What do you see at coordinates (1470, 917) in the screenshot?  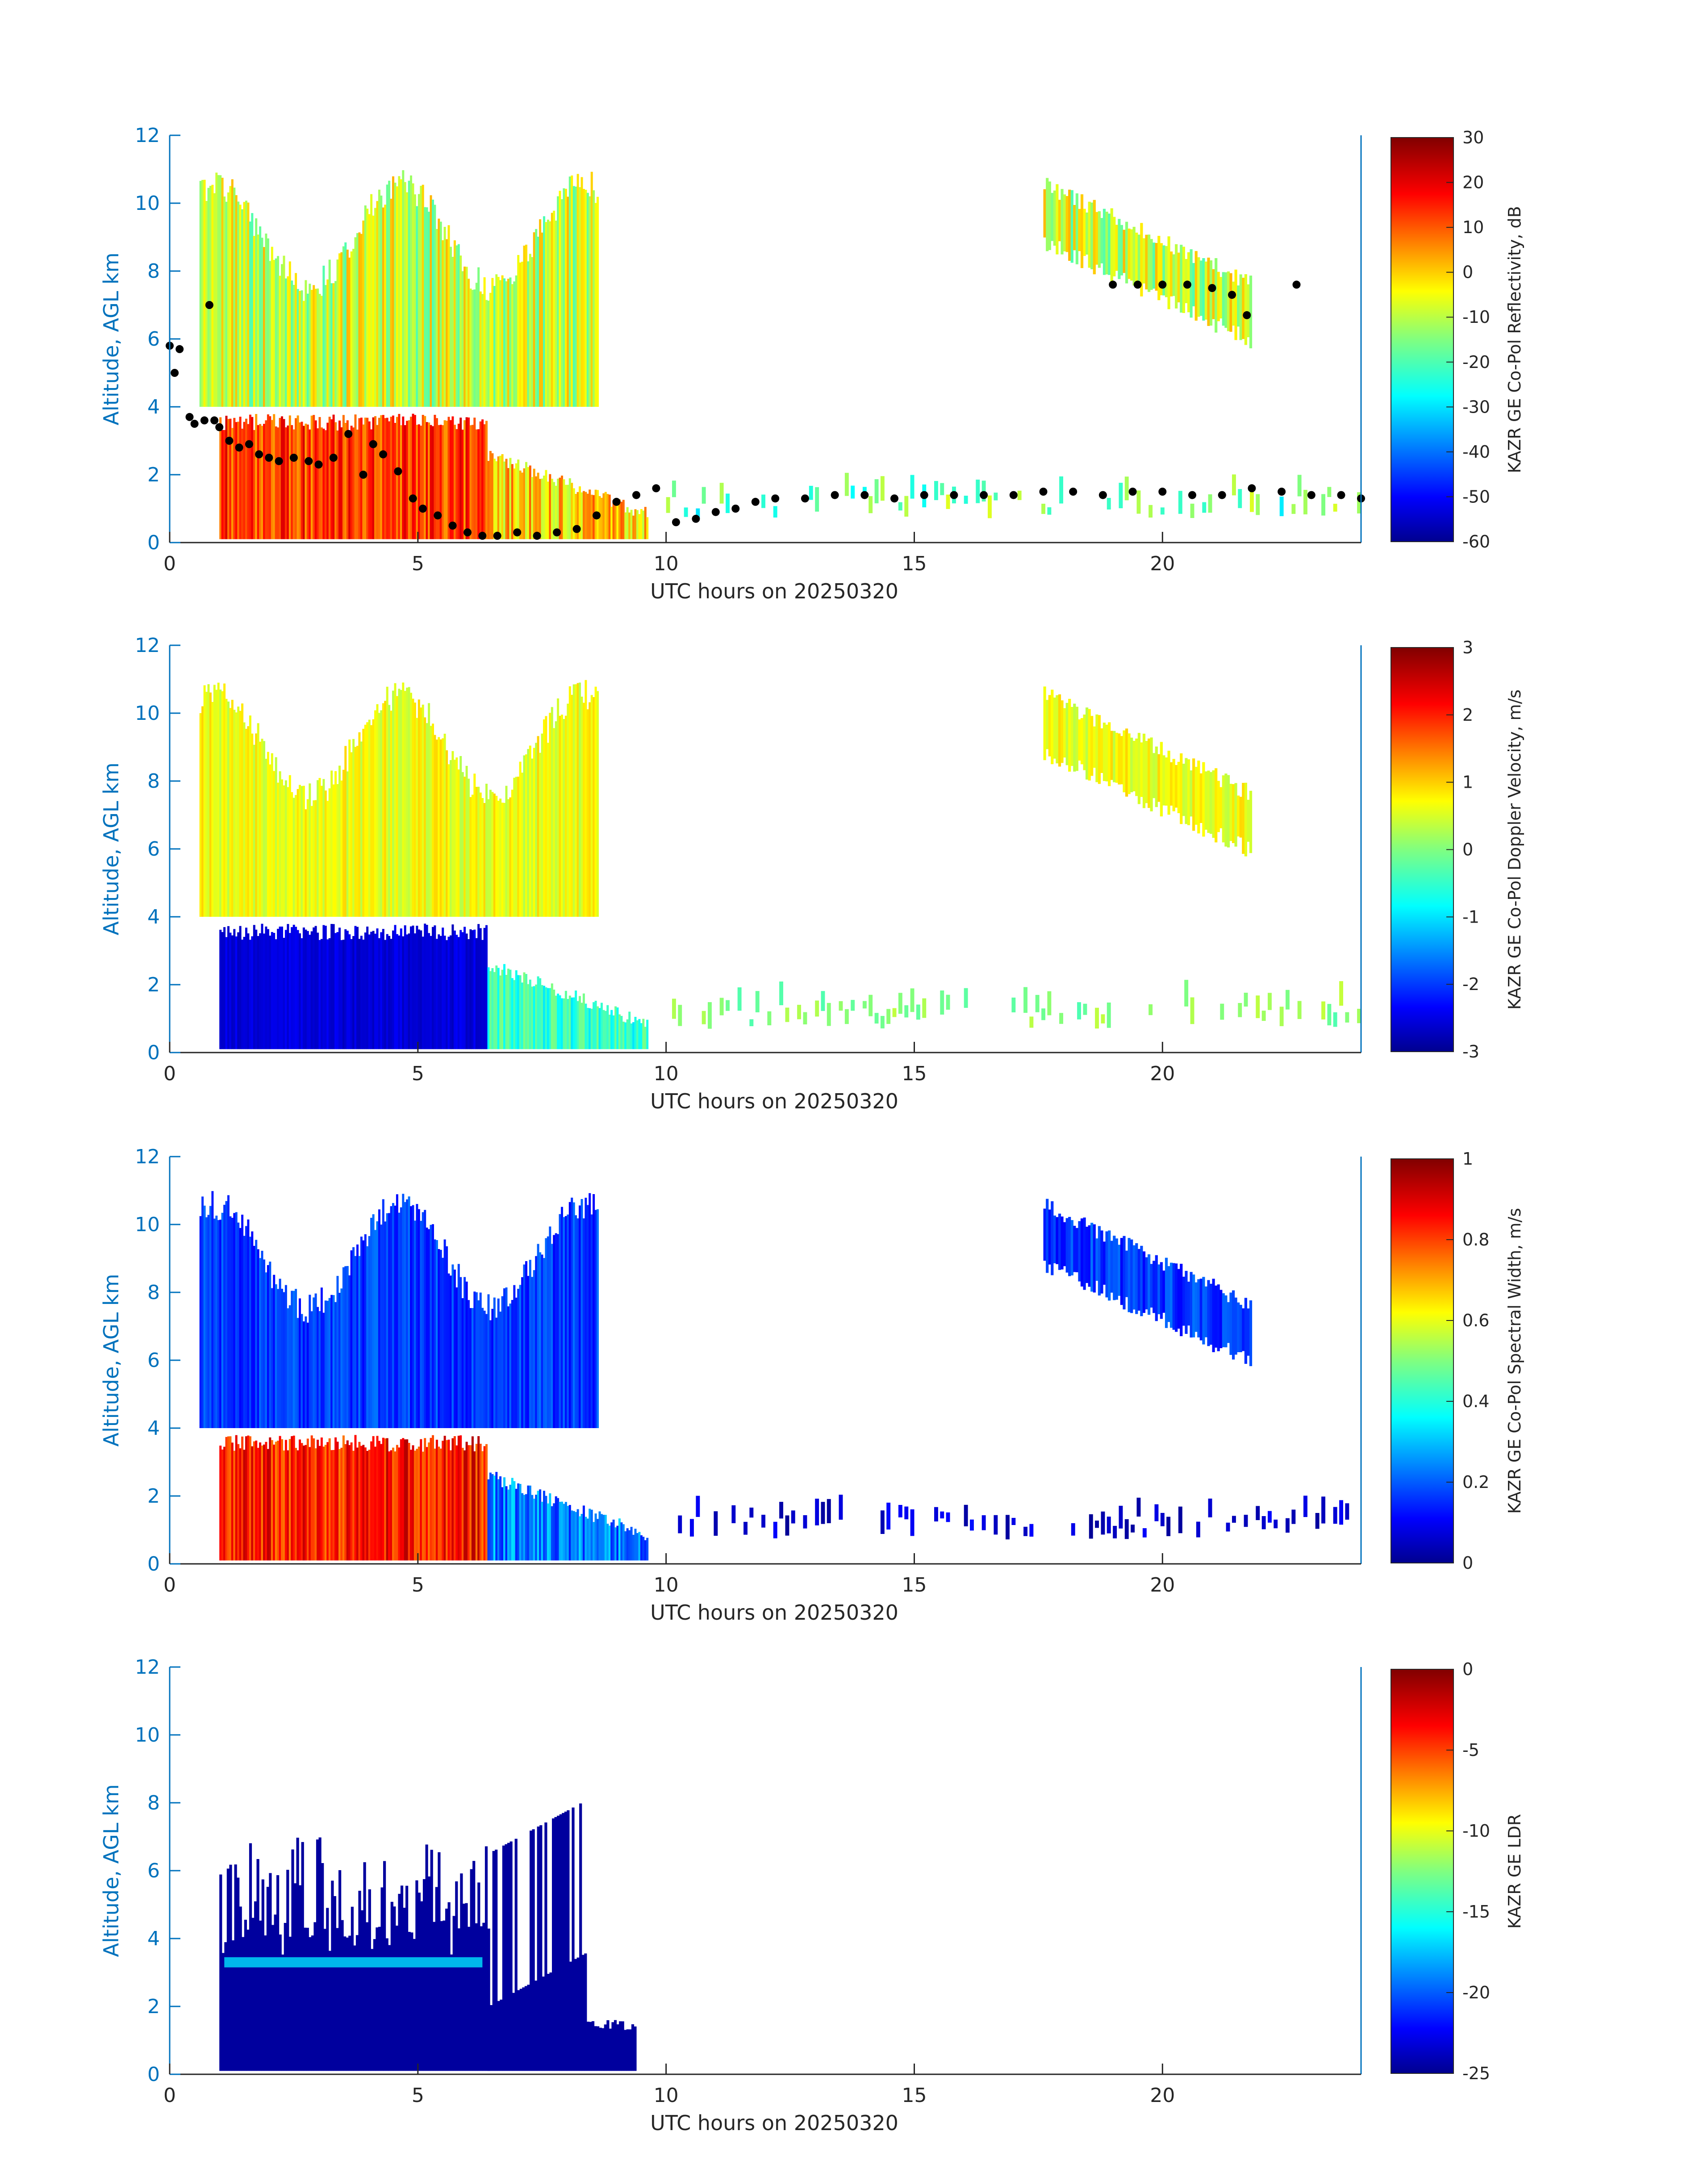 I see `colorbar-tick-label: -1` at bounding box center [1470, 917].